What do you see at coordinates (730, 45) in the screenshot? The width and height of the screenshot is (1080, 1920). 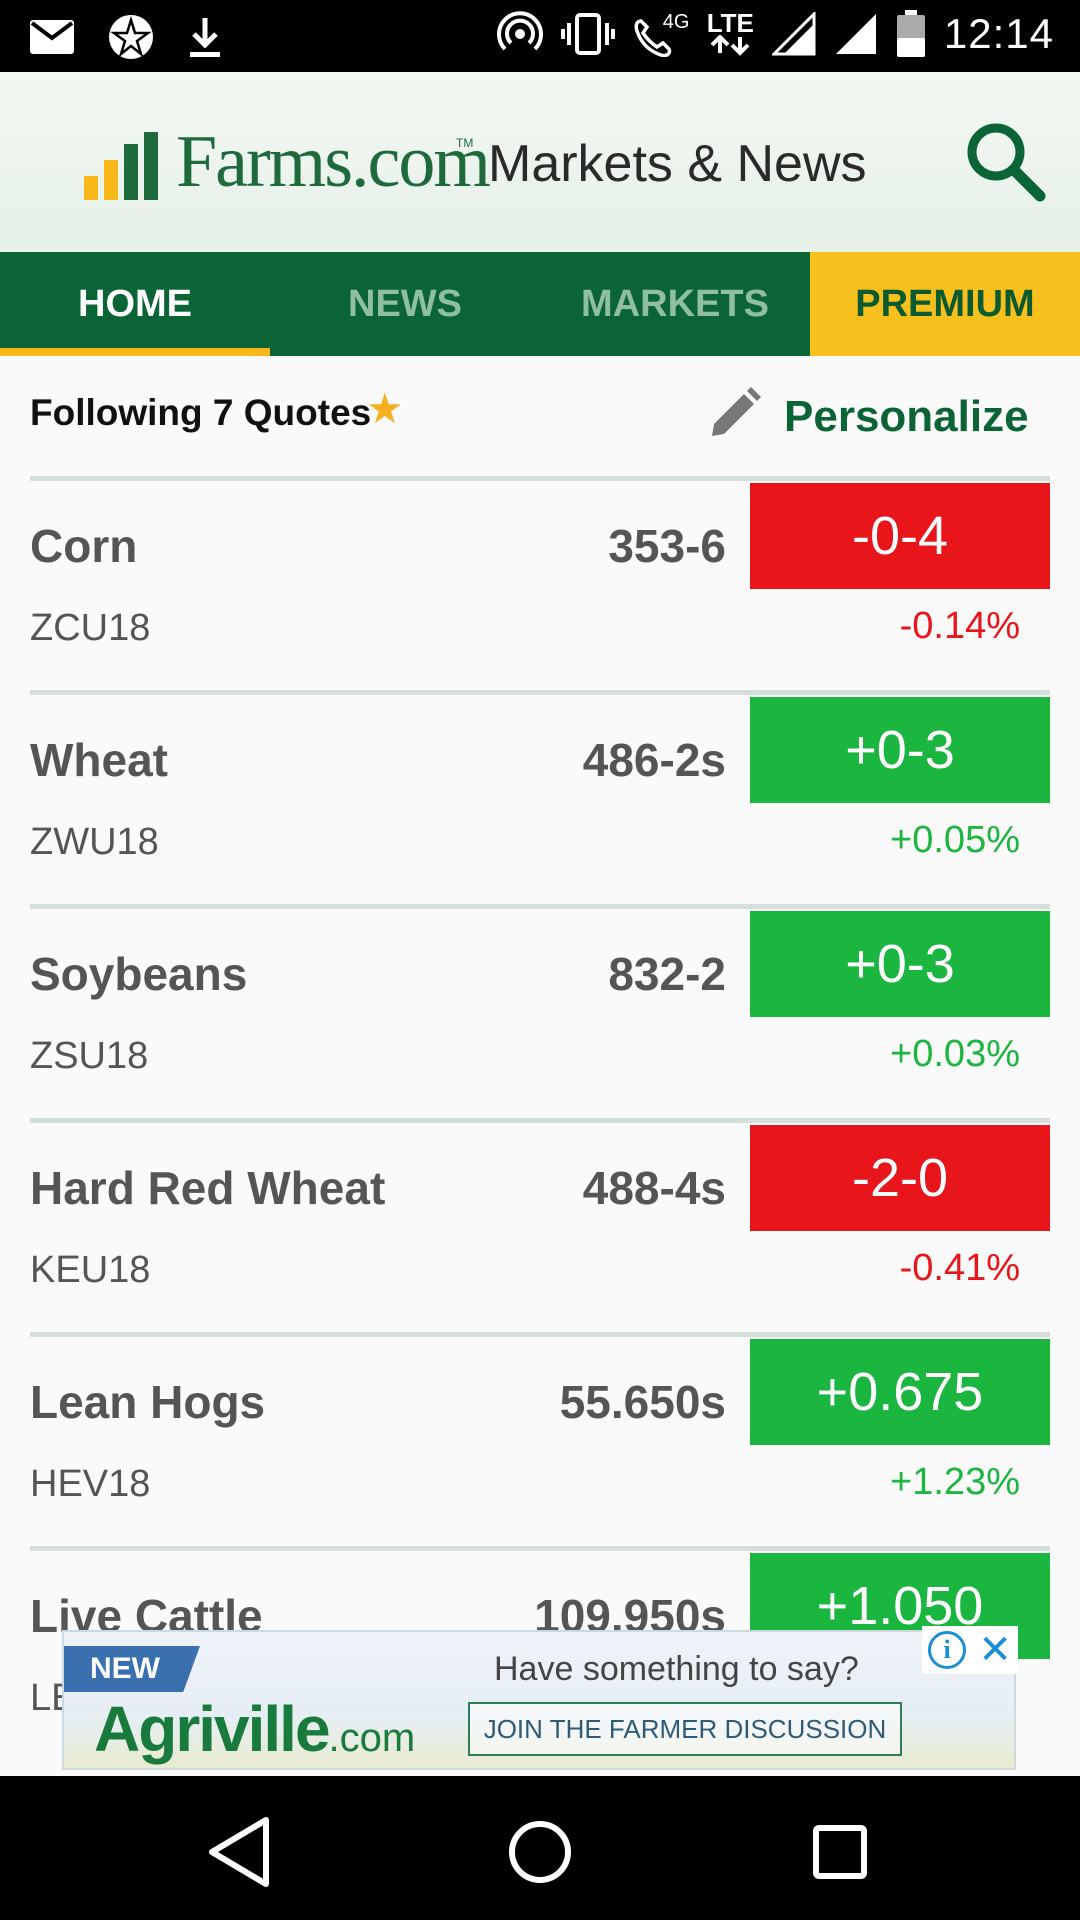 I see `data-arrows-icon` at bounding box center [730, 45].